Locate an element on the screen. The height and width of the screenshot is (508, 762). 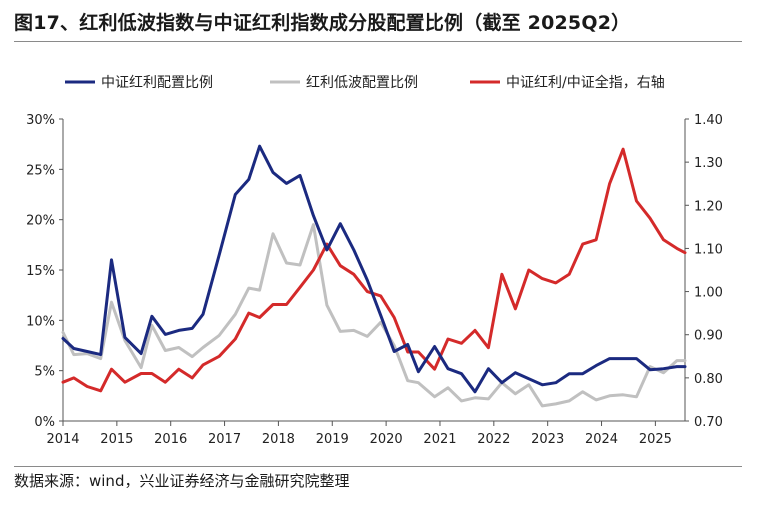
y-right-tick-label: 0.70 is located at coordinates (708, 422).